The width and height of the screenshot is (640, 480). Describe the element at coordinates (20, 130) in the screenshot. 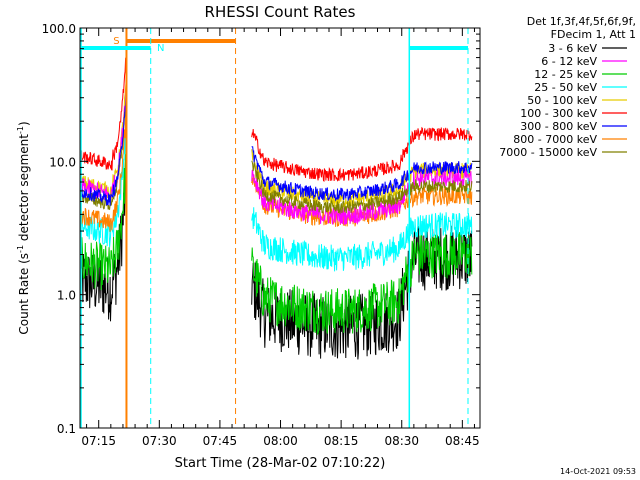

I see `y-axis-label-sup2: -1` at that location.